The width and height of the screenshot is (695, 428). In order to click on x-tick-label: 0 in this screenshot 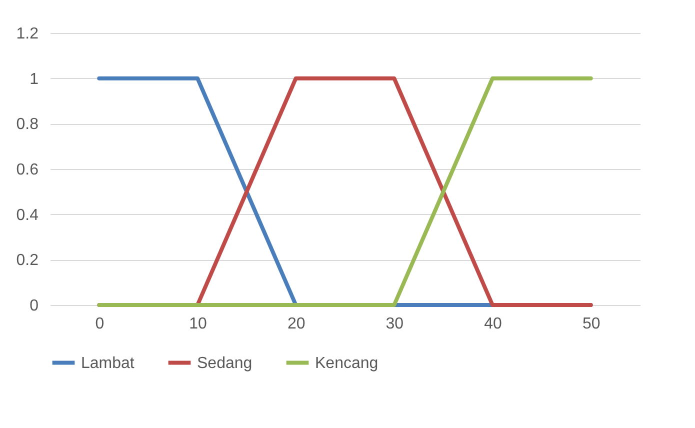, I will do `click(99, 324)`.